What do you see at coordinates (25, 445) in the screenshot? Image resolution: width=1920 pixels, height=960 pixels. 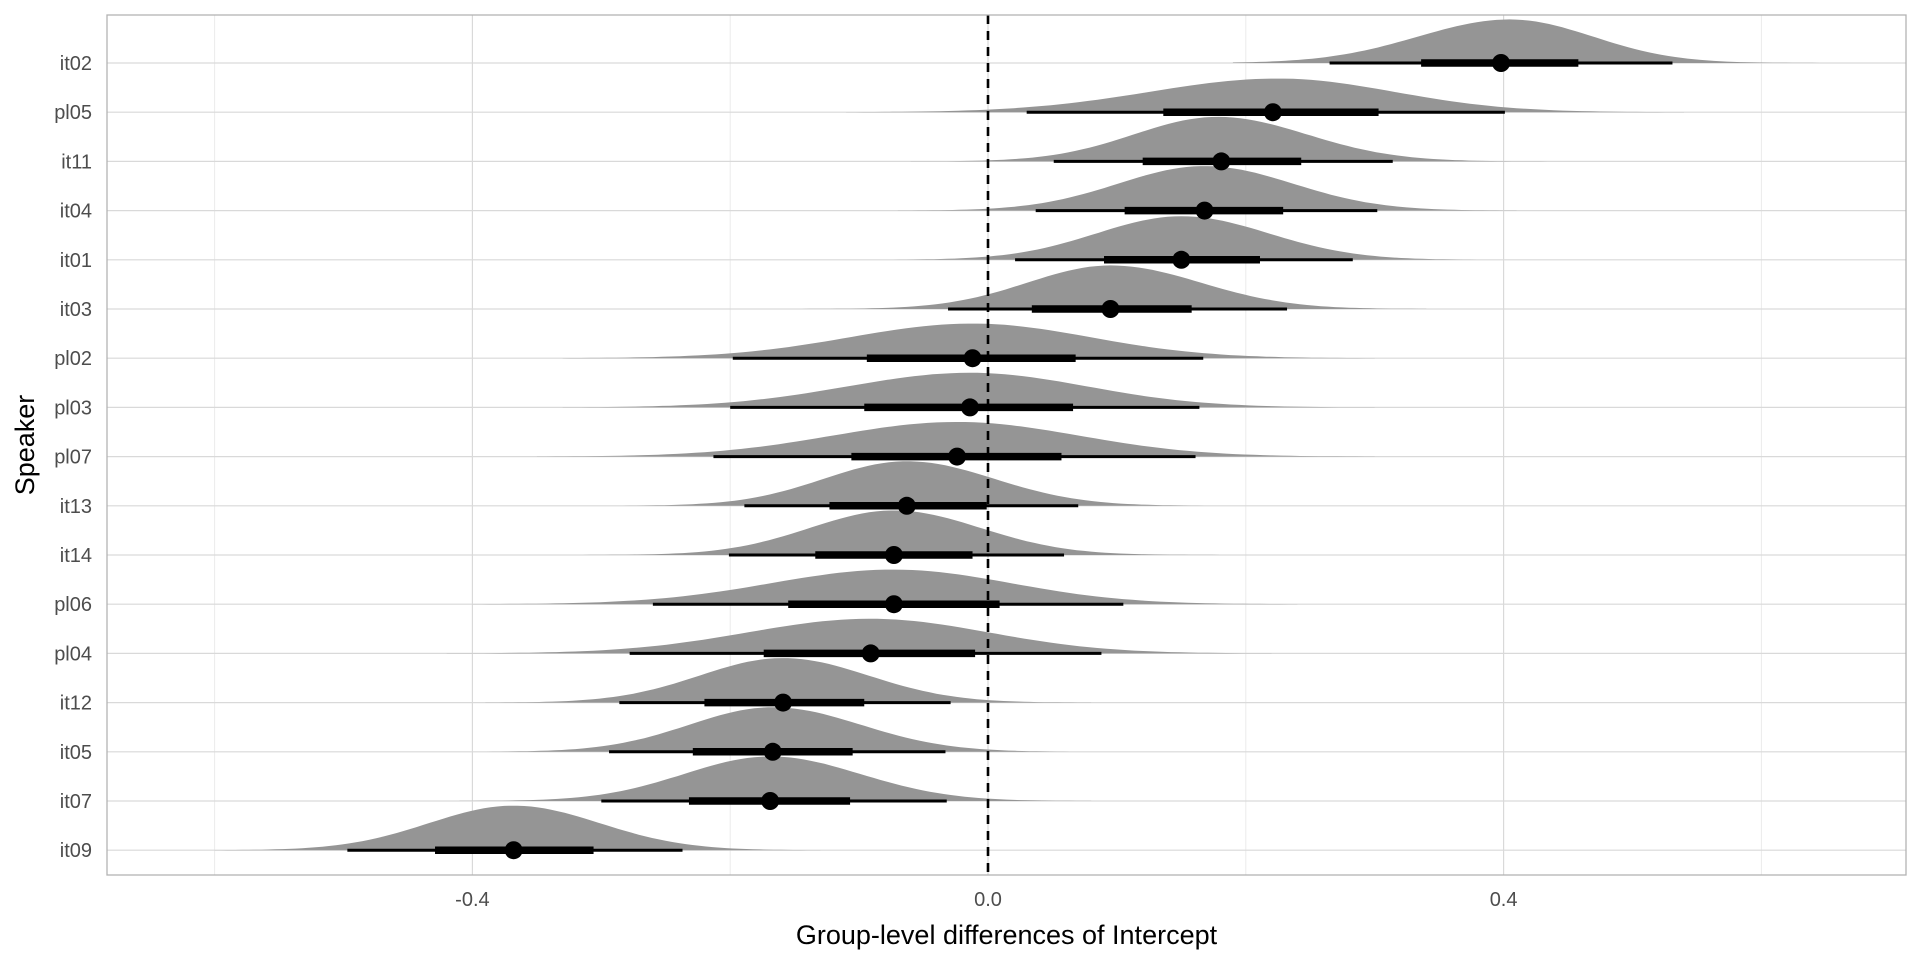 I see `y-axis-title: Speaker` at bounding box center [25, 445].